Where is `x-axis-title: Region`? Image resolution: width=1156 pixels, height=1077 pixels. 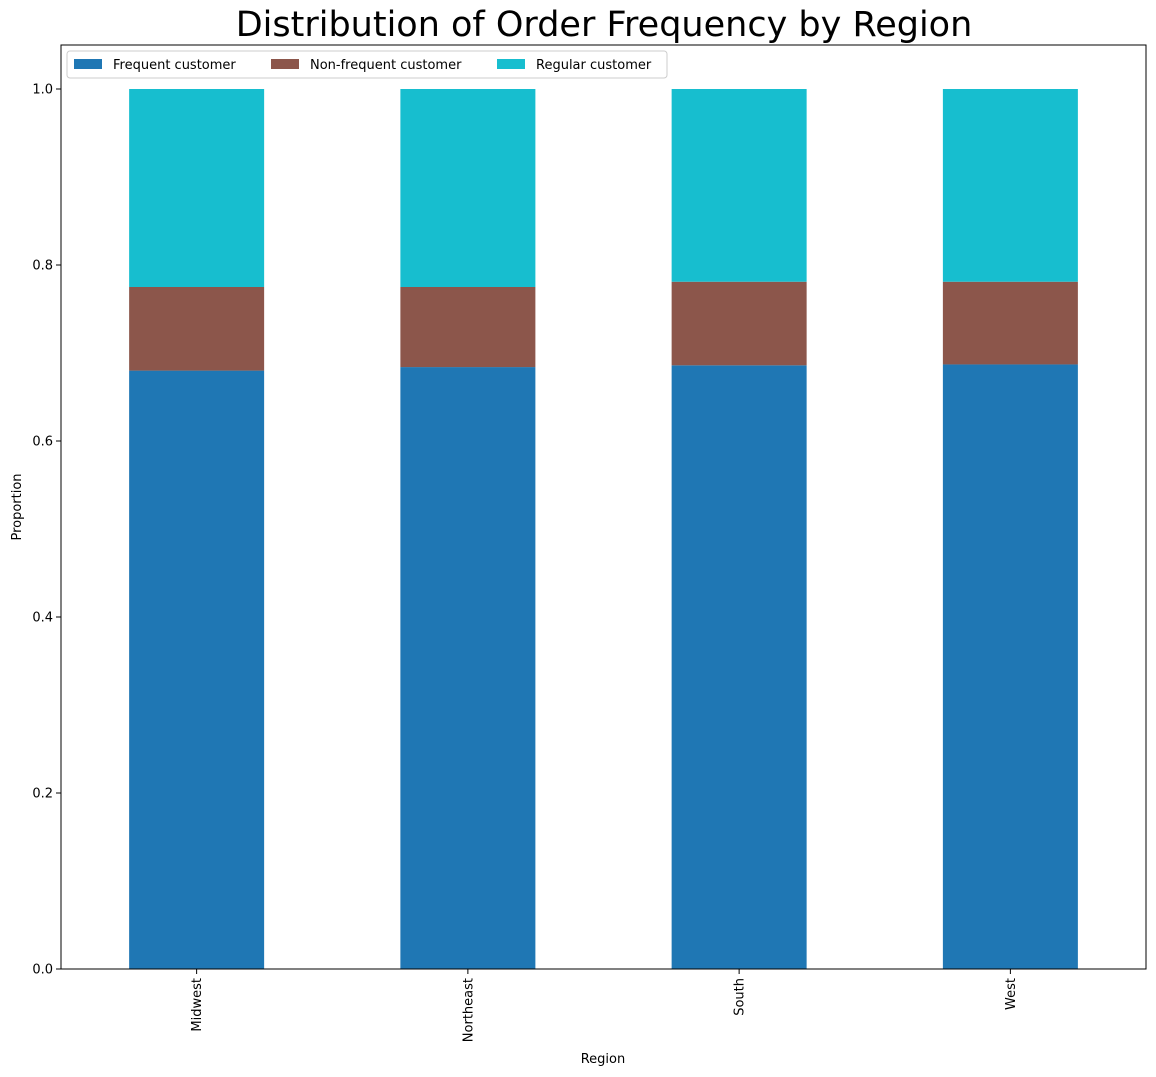
x-axis-title: Region is located at coordinates (603, 1059).